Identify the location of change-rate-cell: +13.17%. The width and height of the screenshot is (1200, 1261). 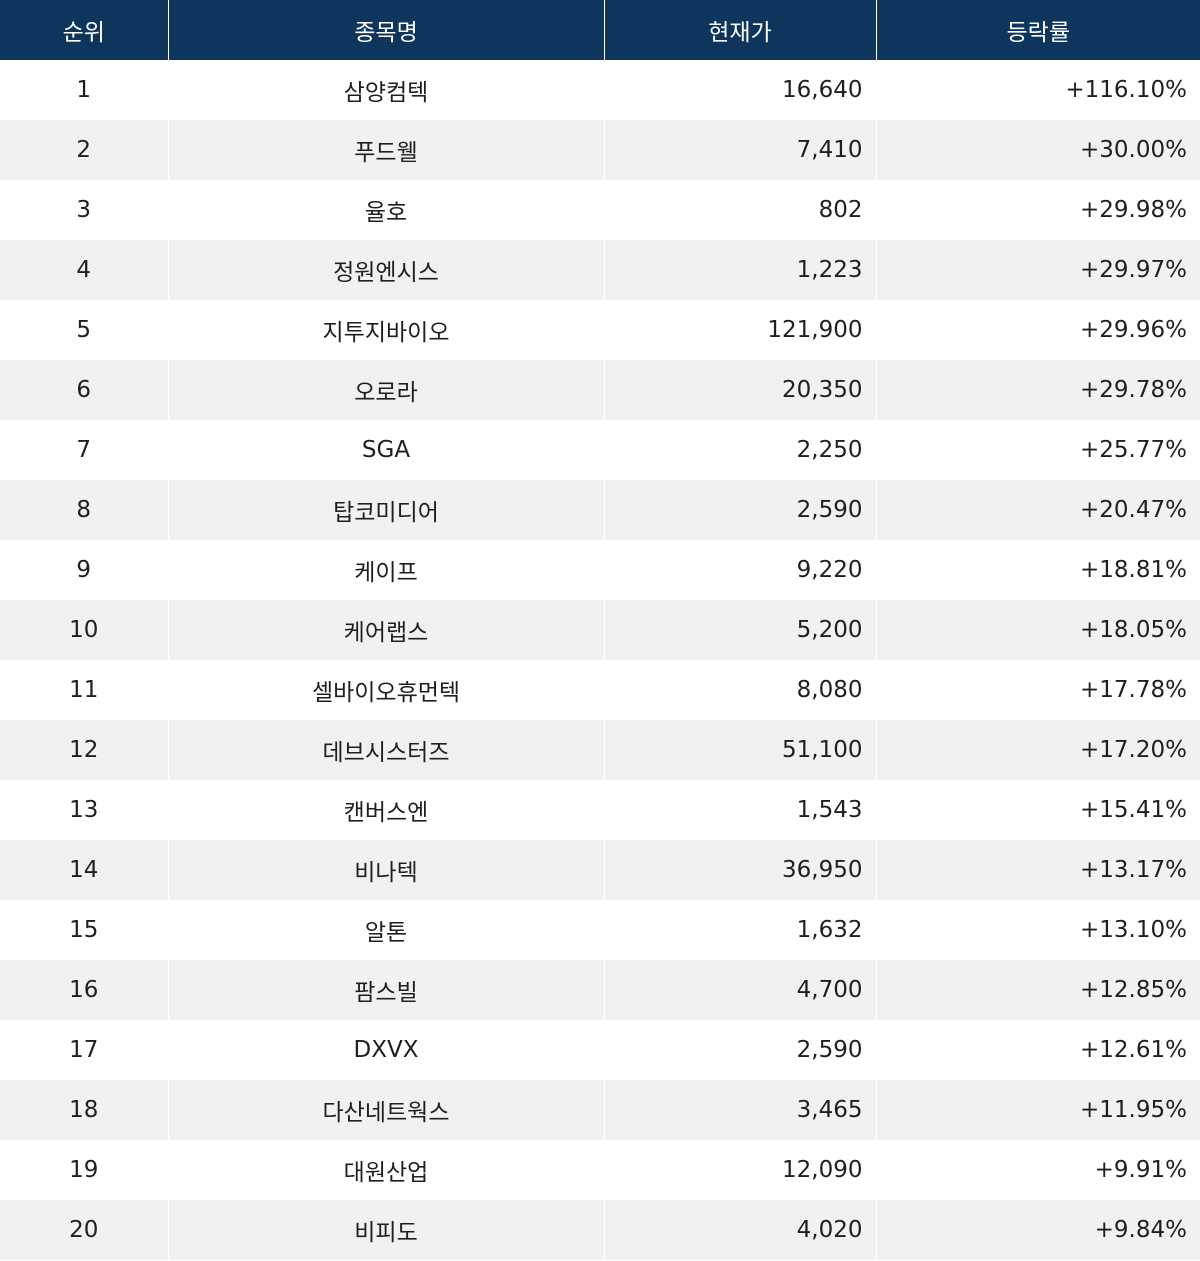
(1038, 870).